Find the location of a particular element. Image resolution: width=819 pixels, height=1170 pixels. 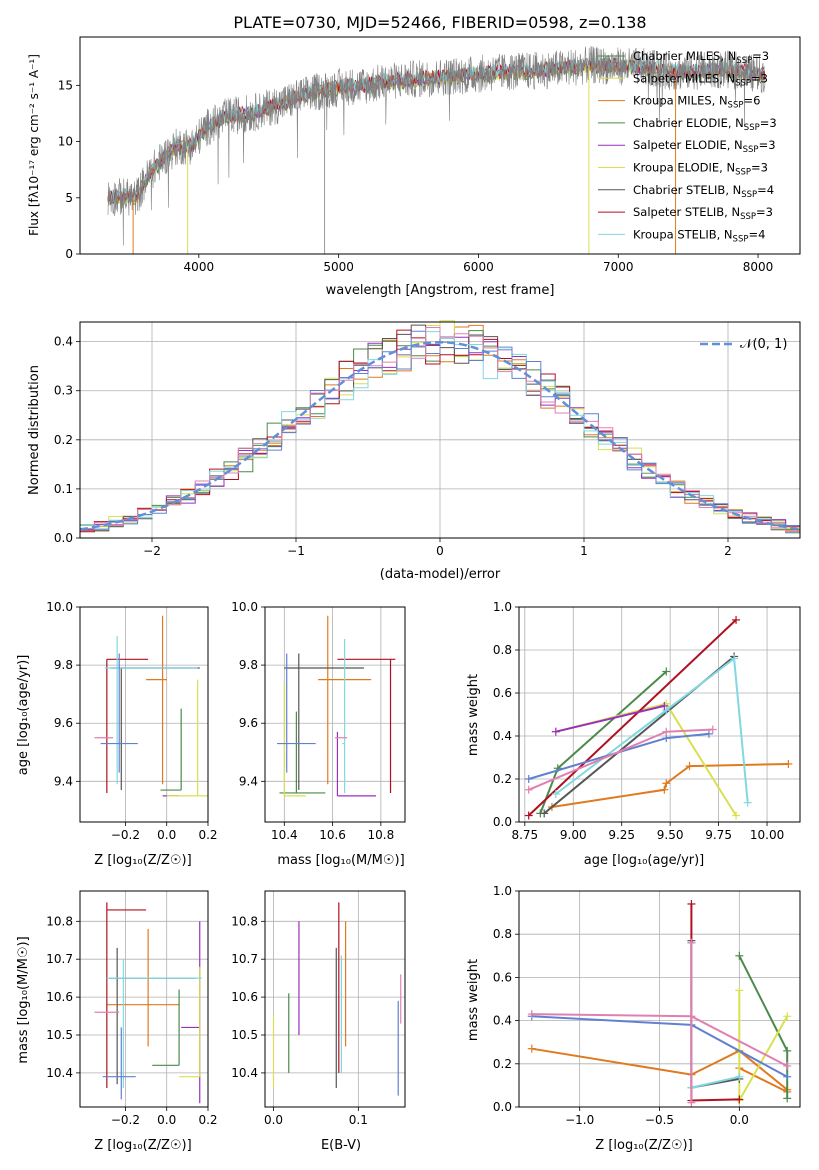

mass-vs-EBV-panel: 0.0 0.1 10.4 10.5 10.6 10.7 10.8 E(B-V) is located at coordinates (318, 1021).